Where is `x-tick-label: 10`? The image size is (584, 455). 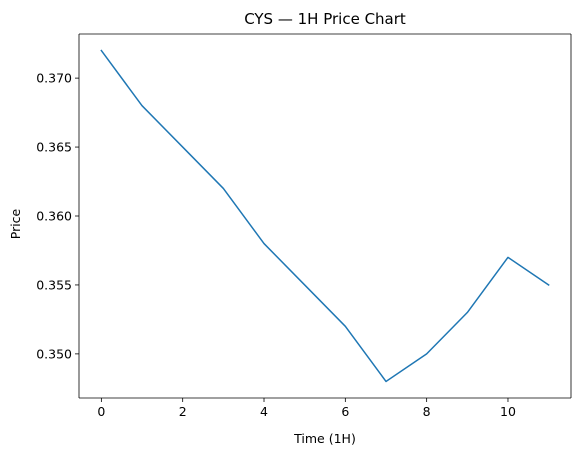
x-tick-label: 10 is located at coordinates (508, 411).